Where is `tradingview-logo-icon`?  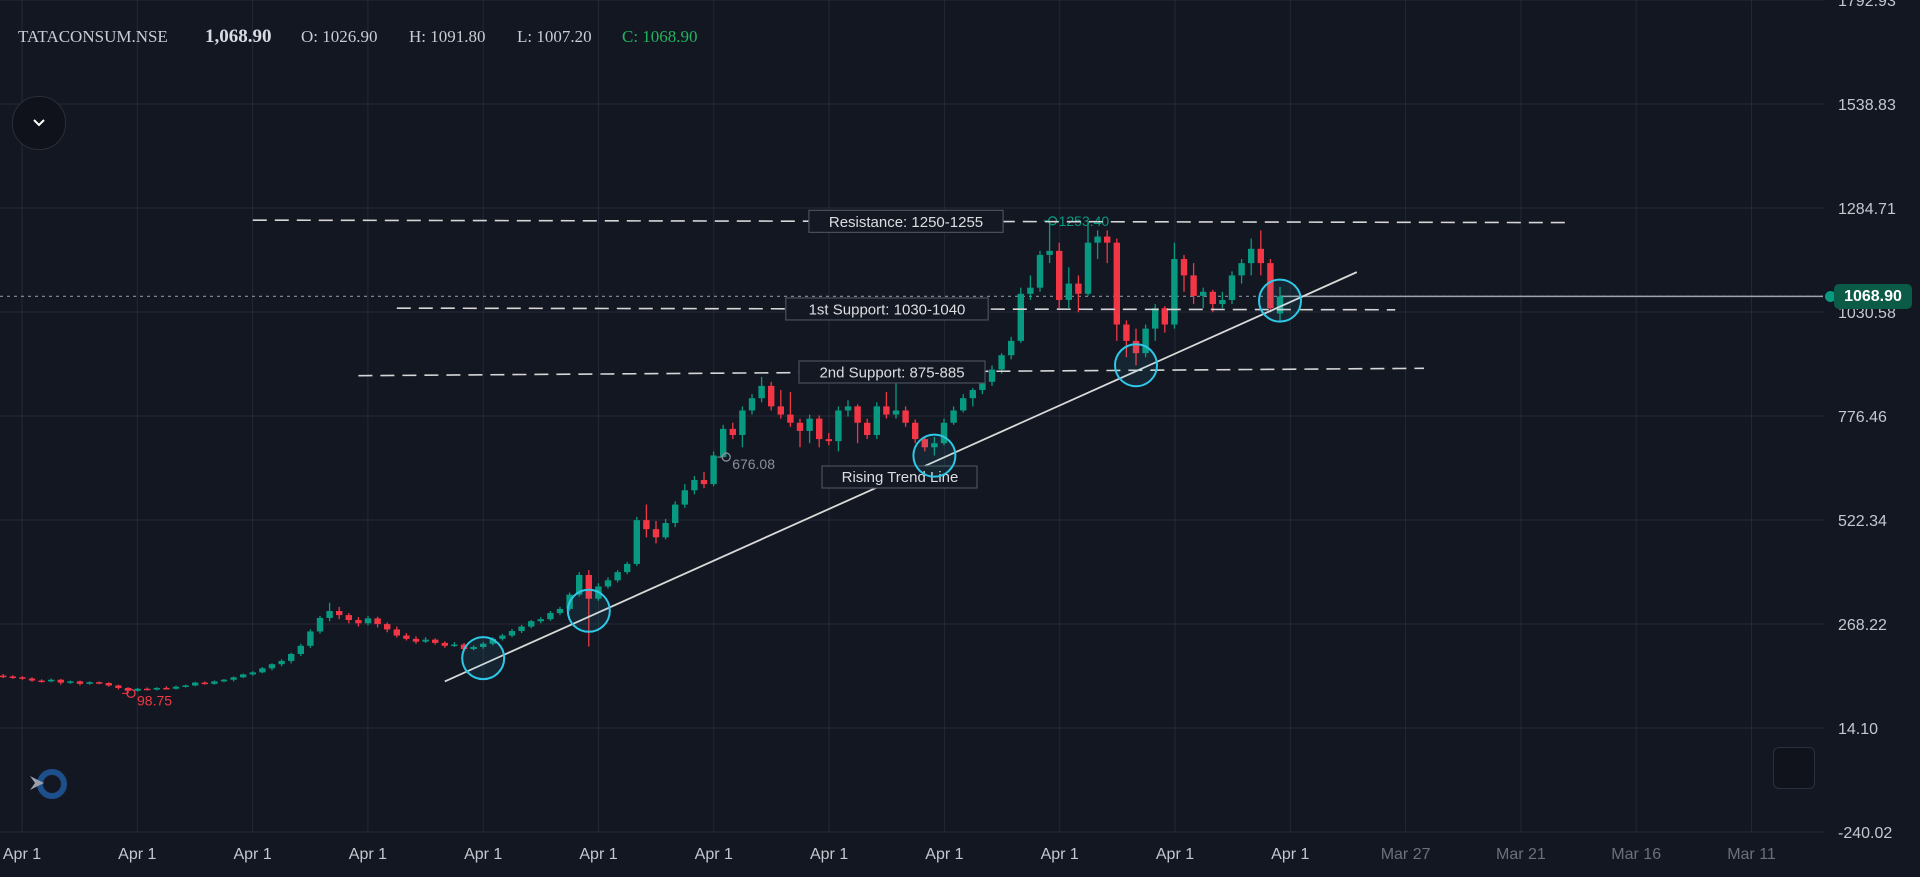 tradingview-logo-icon is located at coordinates (50, 784).